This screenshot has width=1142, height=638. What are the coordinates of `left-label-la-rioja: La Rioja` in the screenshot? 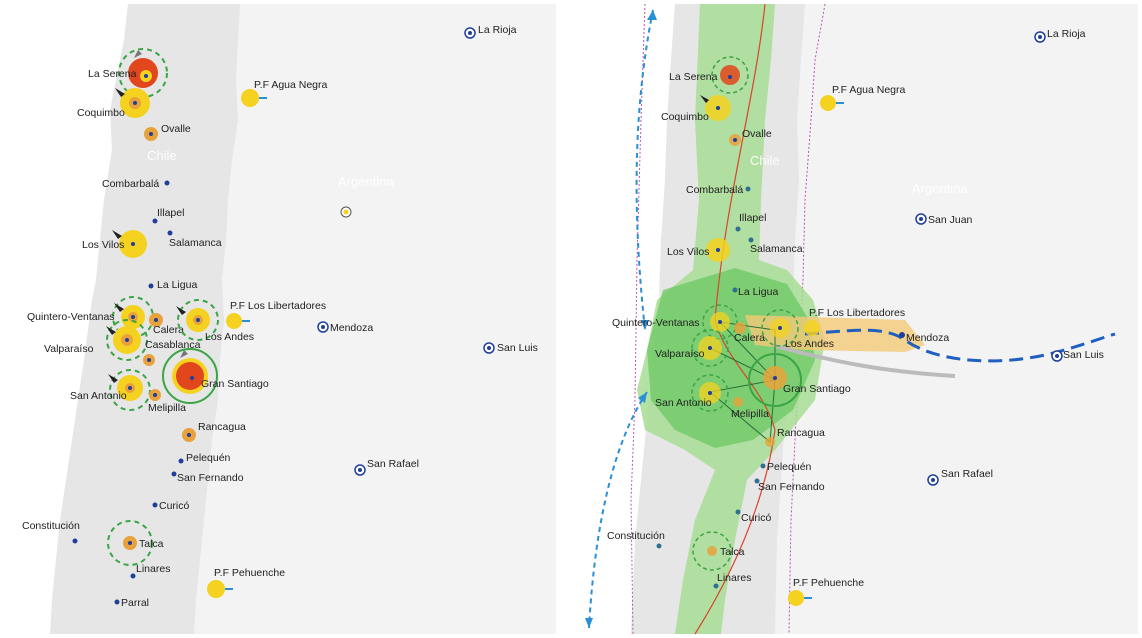 It's located at (497, 30).